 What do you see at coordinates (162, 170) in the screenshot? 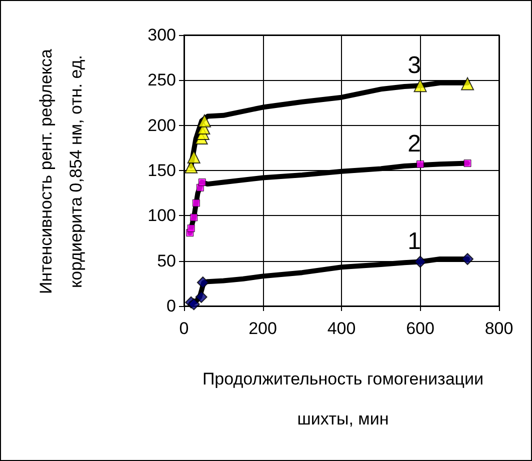
I see `y-tick-label: 150` at bounding box center [162, 170].